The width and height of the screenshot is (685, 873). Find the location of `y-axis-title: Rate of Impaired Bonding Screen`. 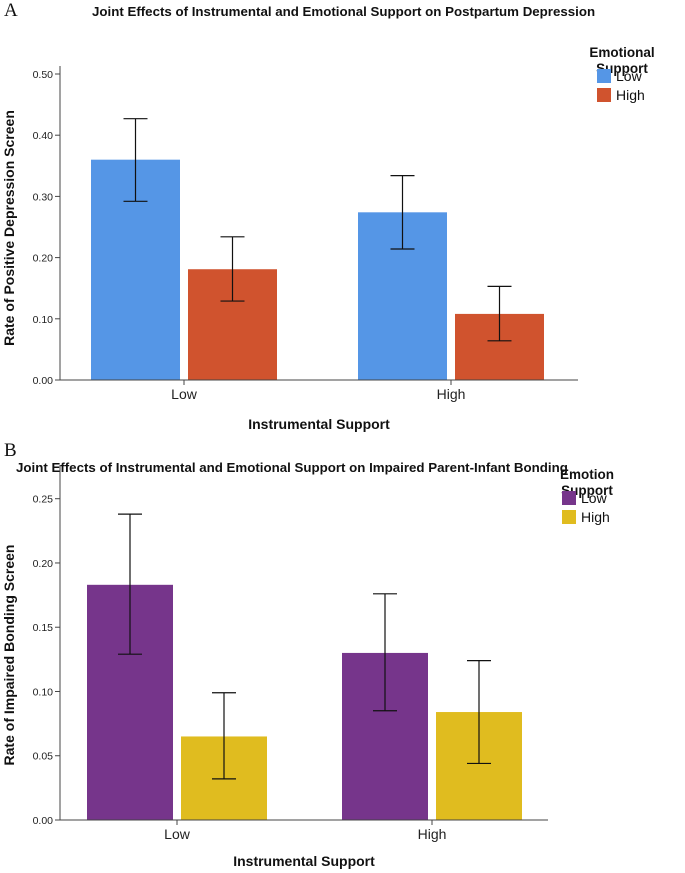

y-axis-title: Rate of Impaired Bonding Screen is located at coordinates (9, 655).